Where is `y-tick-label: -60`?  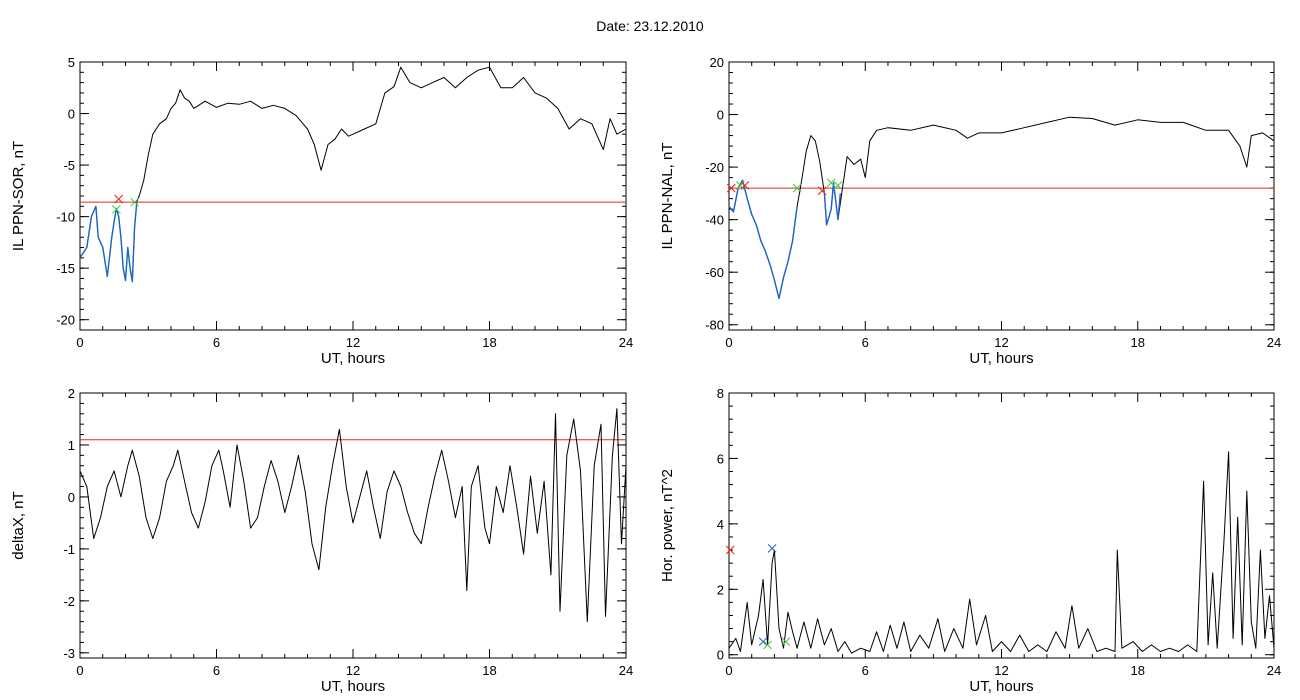 y-tick-label: -60 is located at coordinates (714, 272).